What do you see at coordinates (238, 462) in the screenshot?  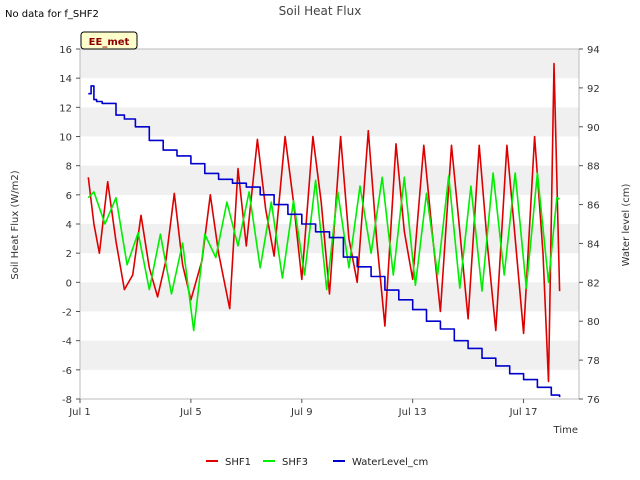 I see `legend-label: SHF1` at bounding box center [238, 462].